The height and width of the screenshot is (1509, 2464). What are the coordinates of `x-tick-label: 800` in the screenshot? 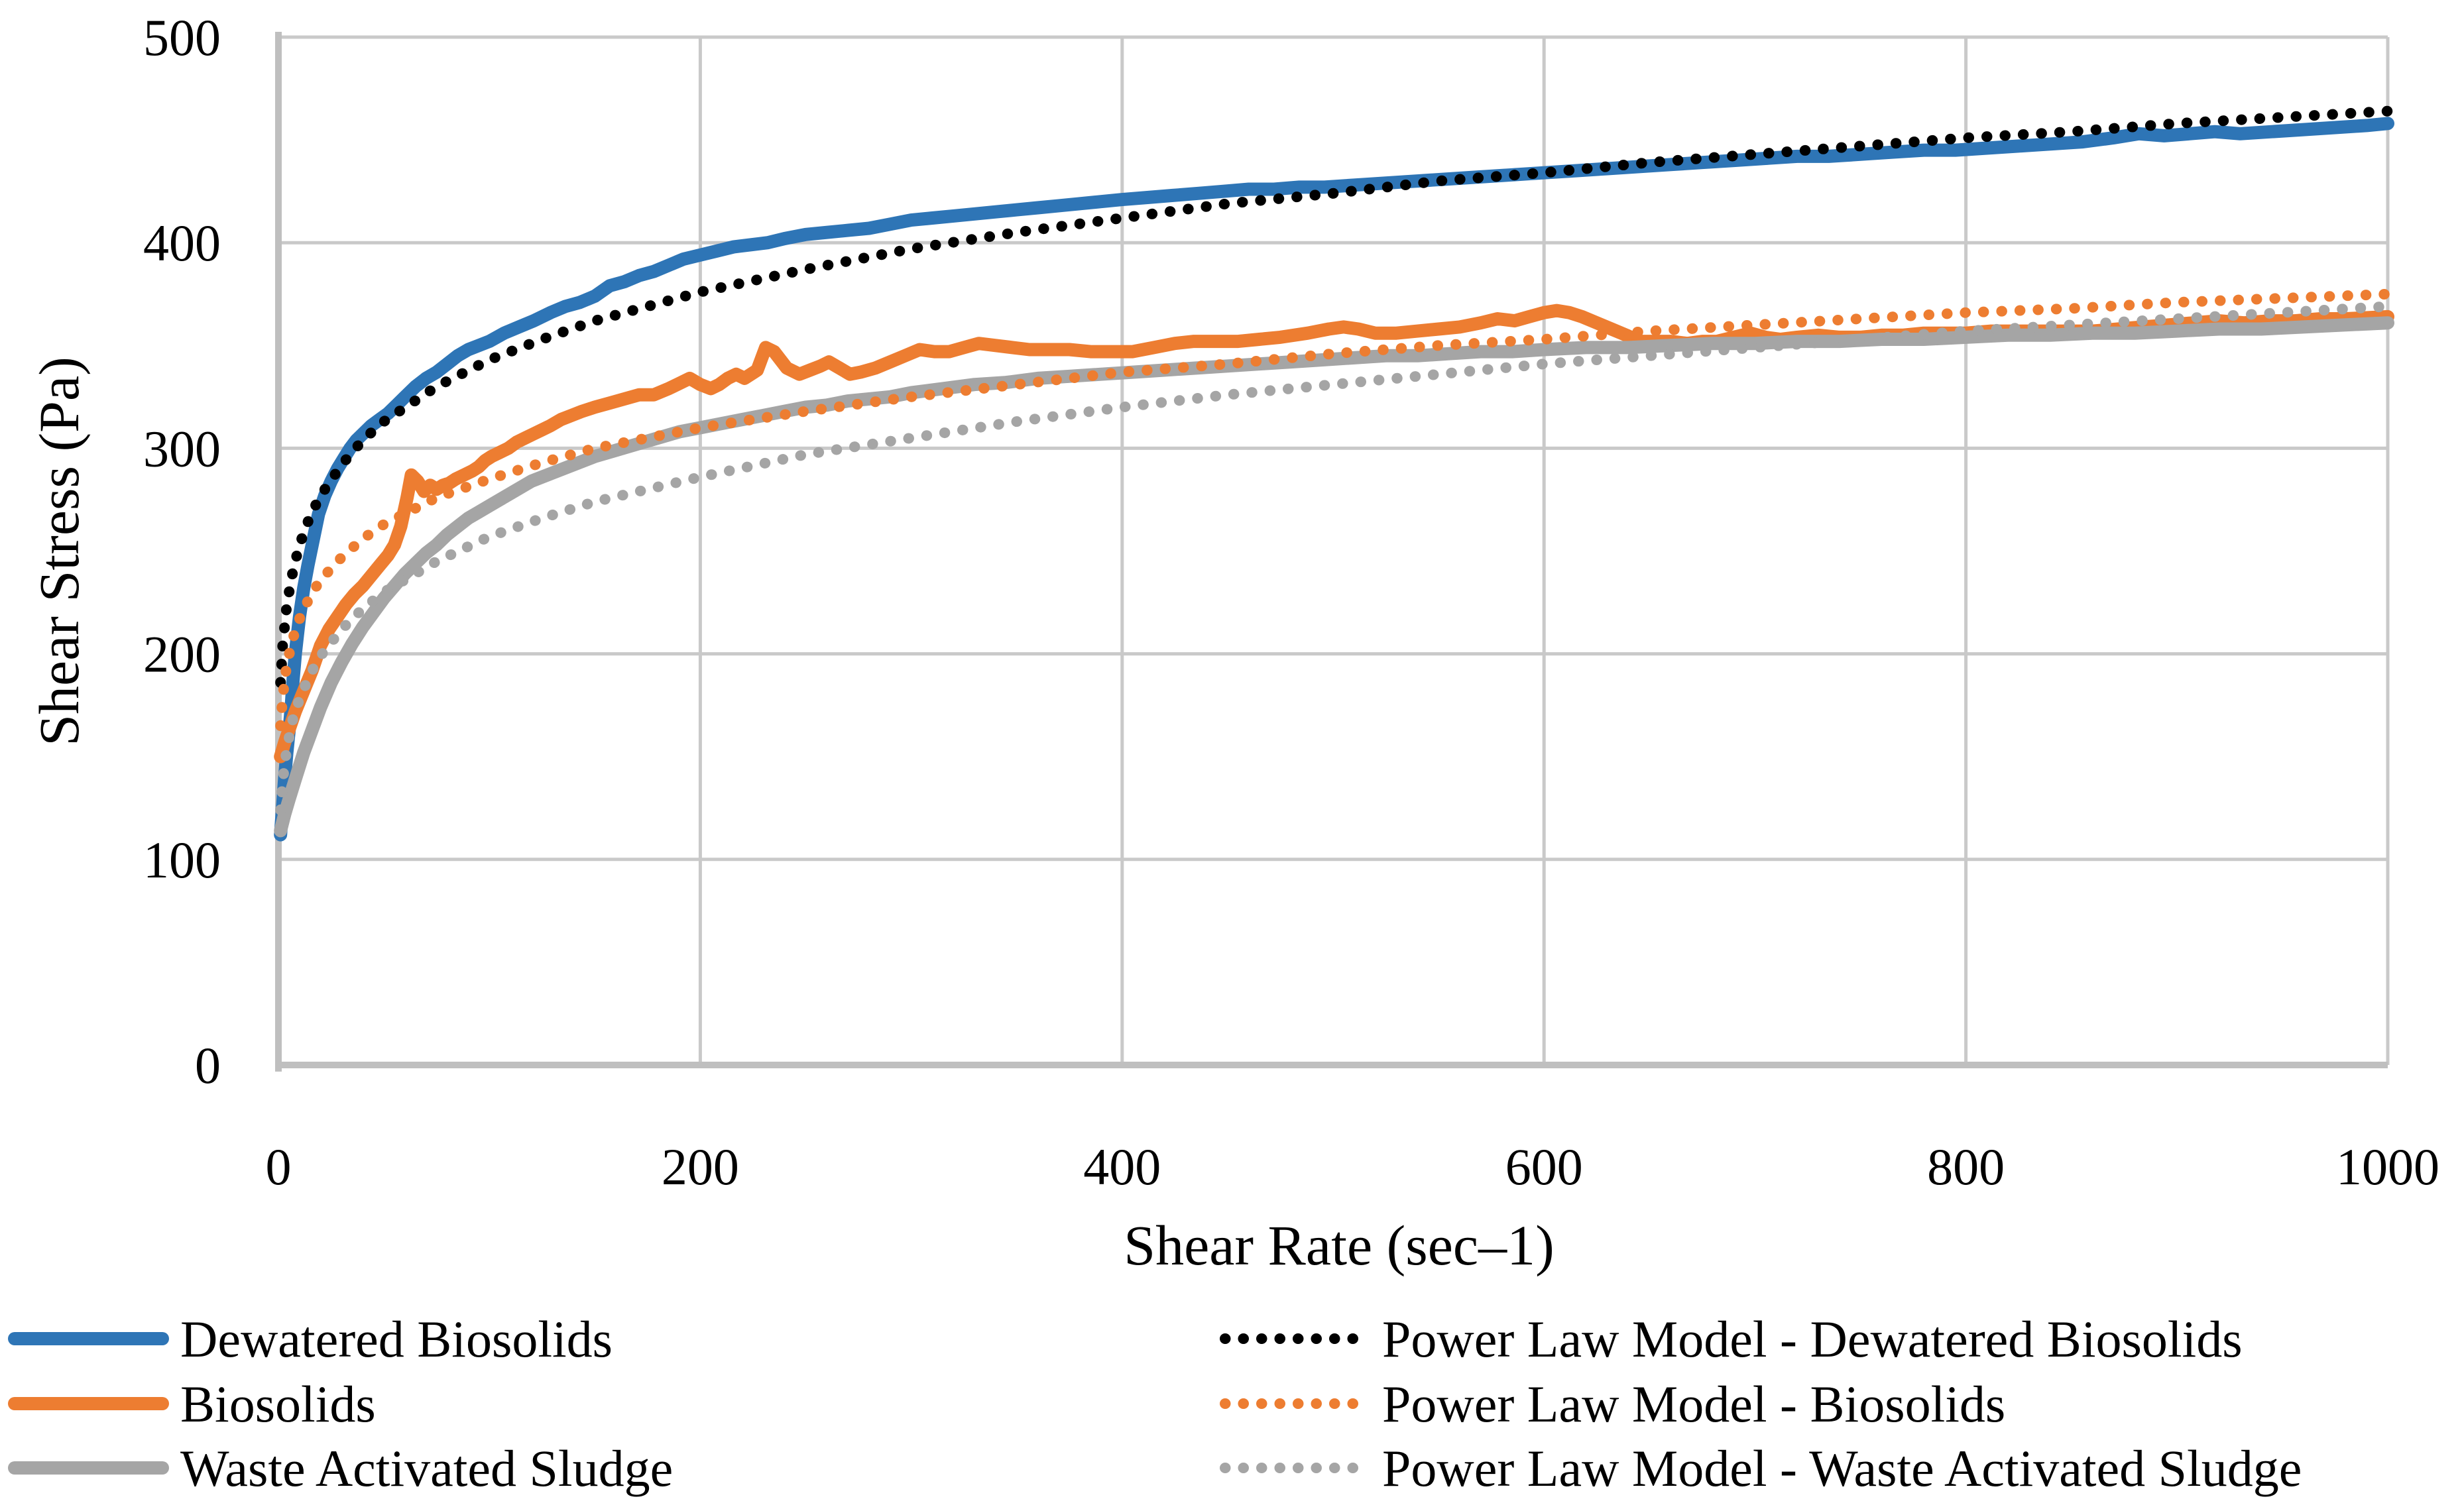 It's located at (1966, 1167).